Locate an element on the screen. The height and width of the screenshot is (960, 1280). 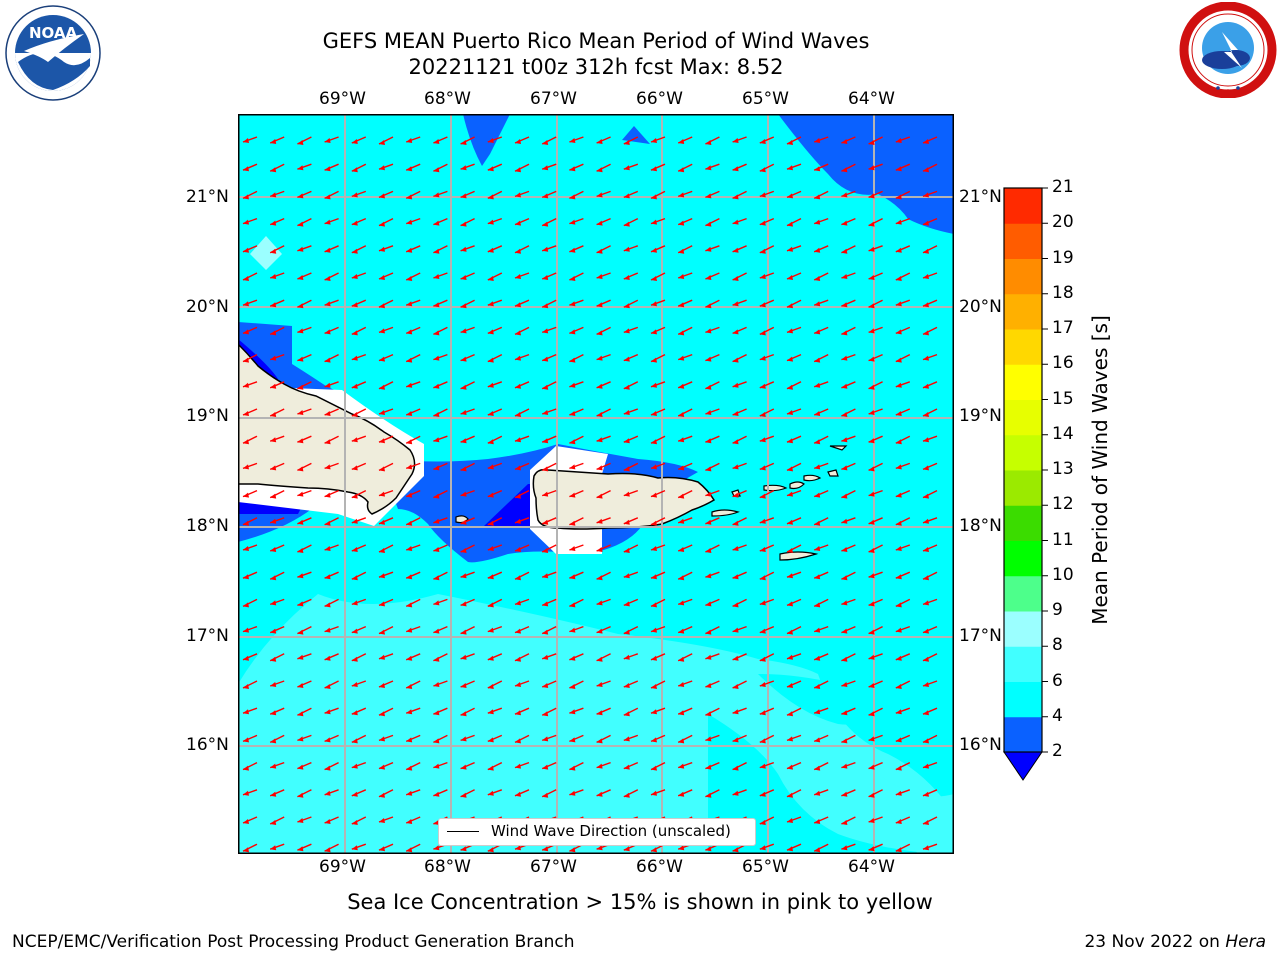
lat-label-left: 21°N is located at coordinates (207, 197).